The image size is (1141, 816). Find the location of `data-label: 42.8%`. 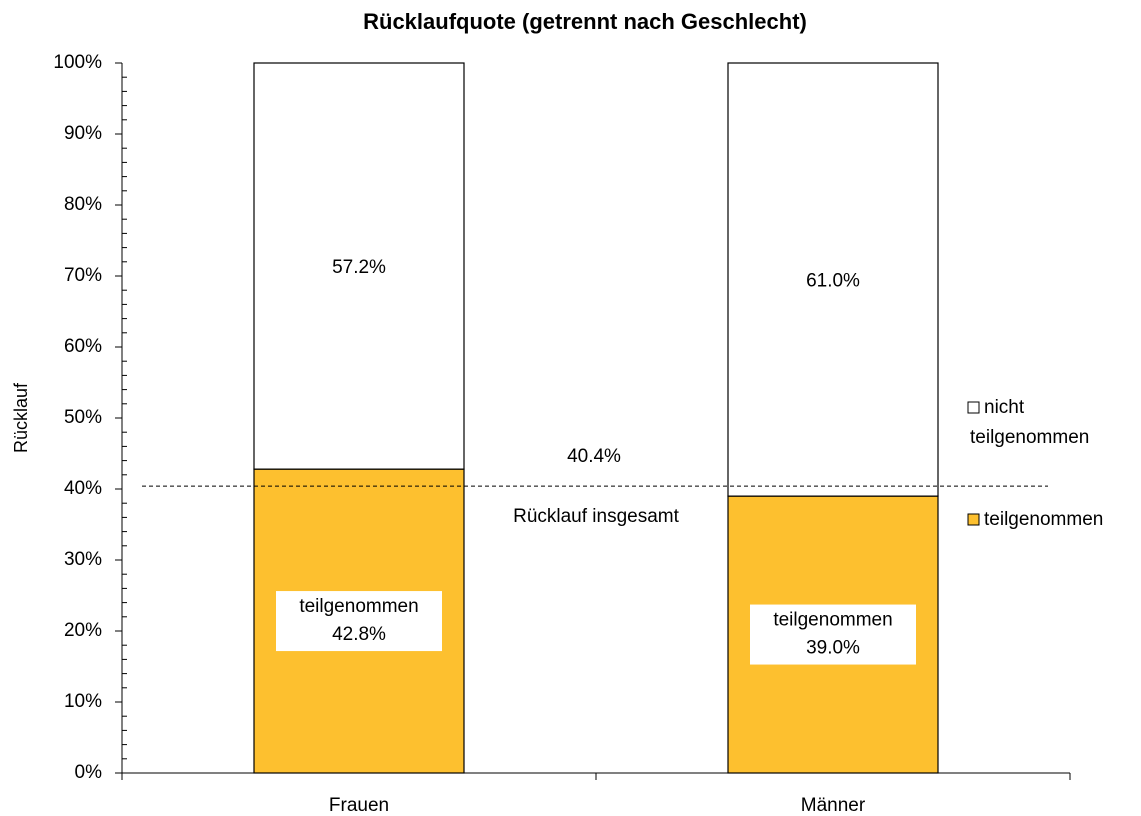

data-label: 42.8% is located at coordinates (359, 634).